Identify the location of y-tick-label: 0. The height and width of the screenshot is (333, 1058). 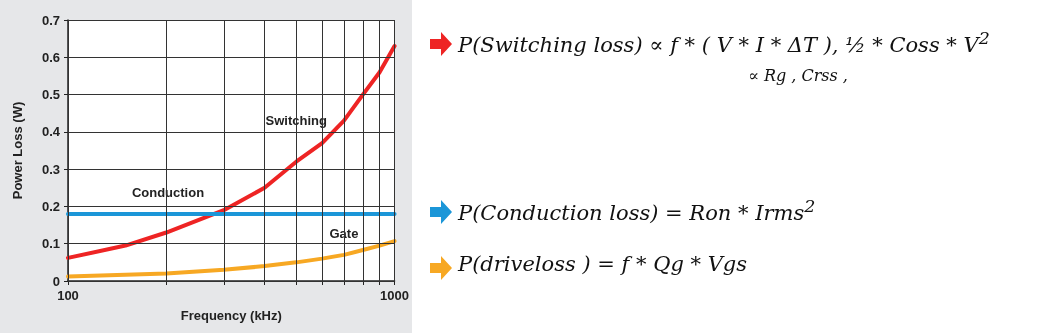
(56, 281).